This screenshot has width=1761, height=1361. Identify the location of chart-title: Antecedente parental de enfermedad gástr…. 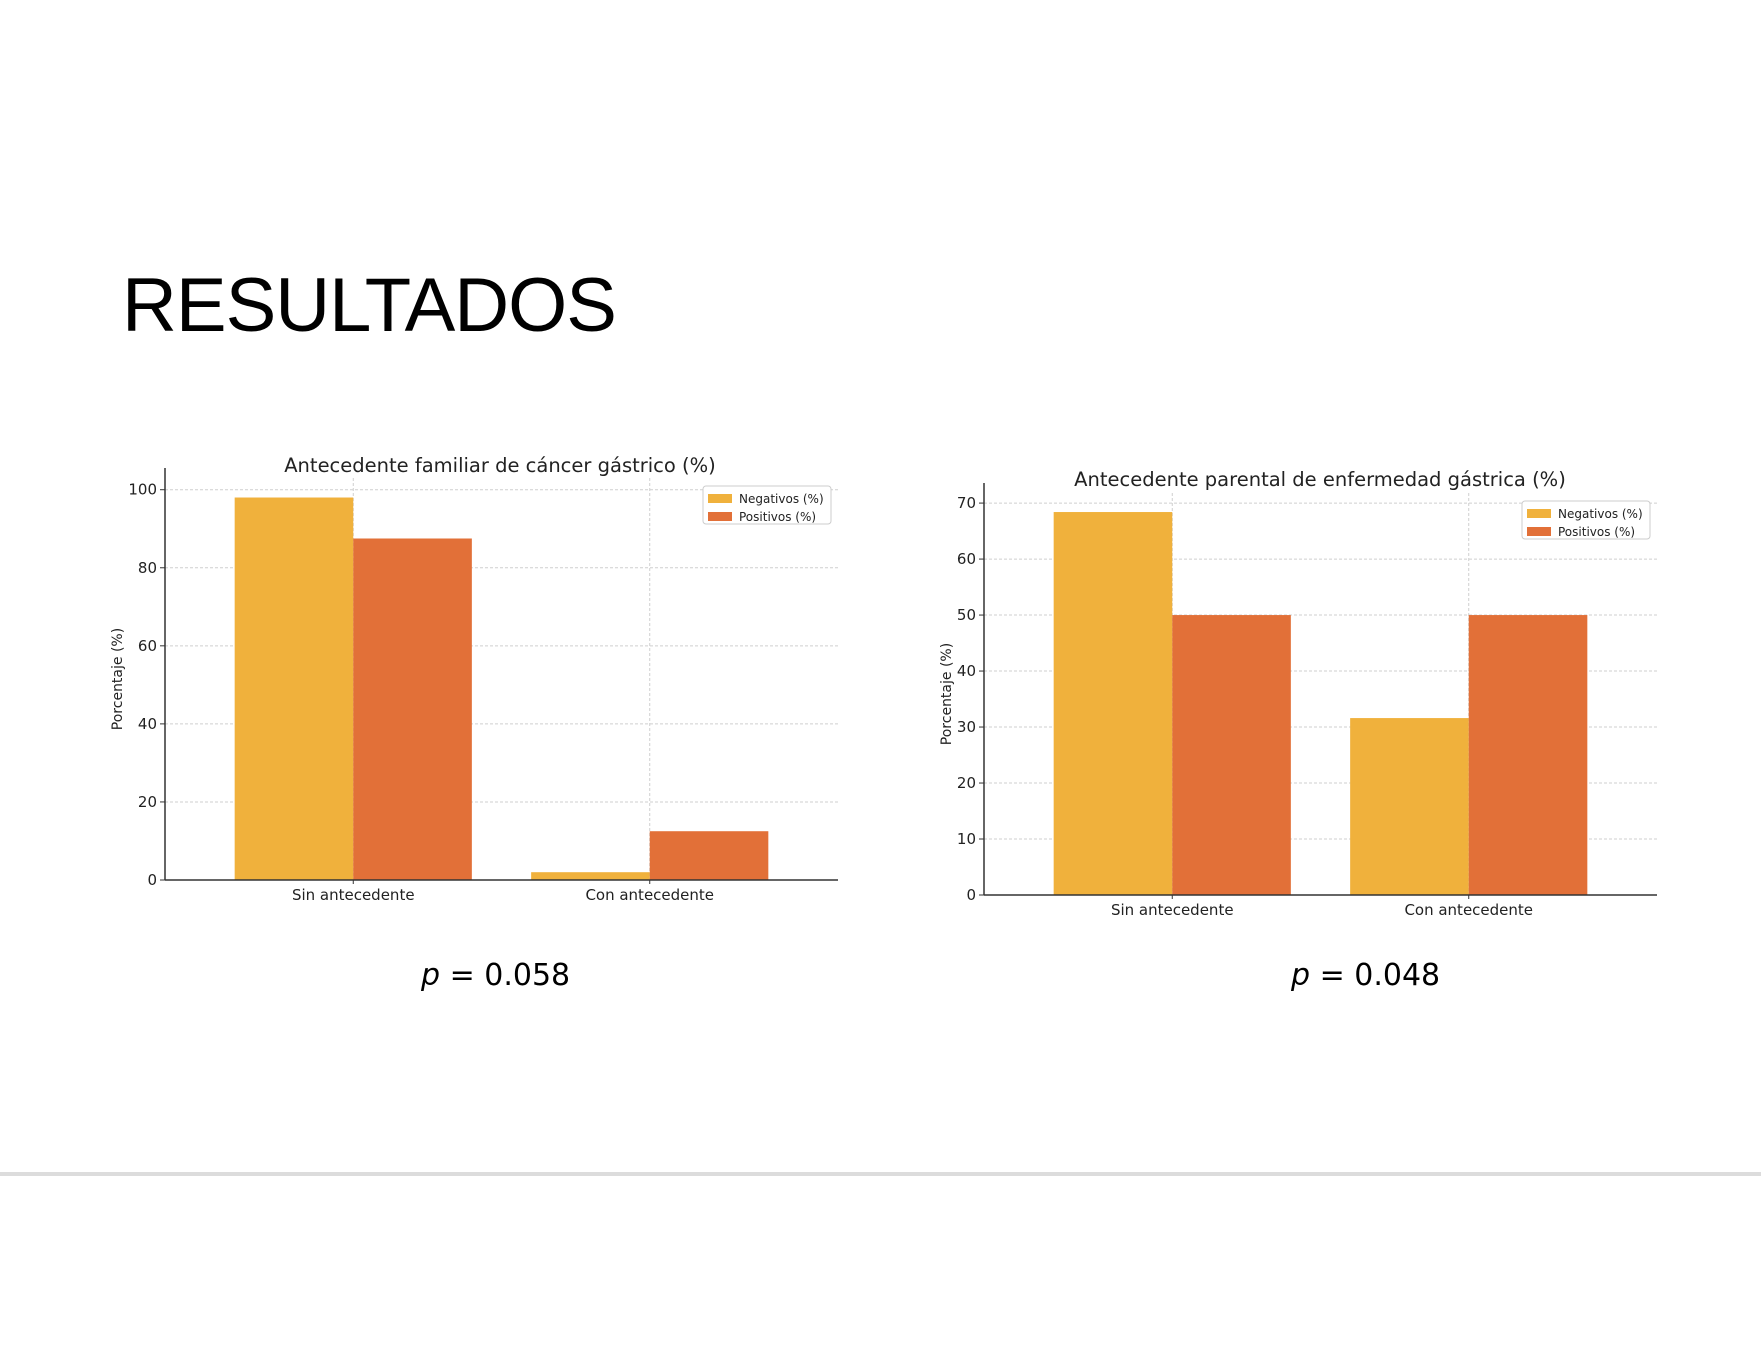
(1320, 479).